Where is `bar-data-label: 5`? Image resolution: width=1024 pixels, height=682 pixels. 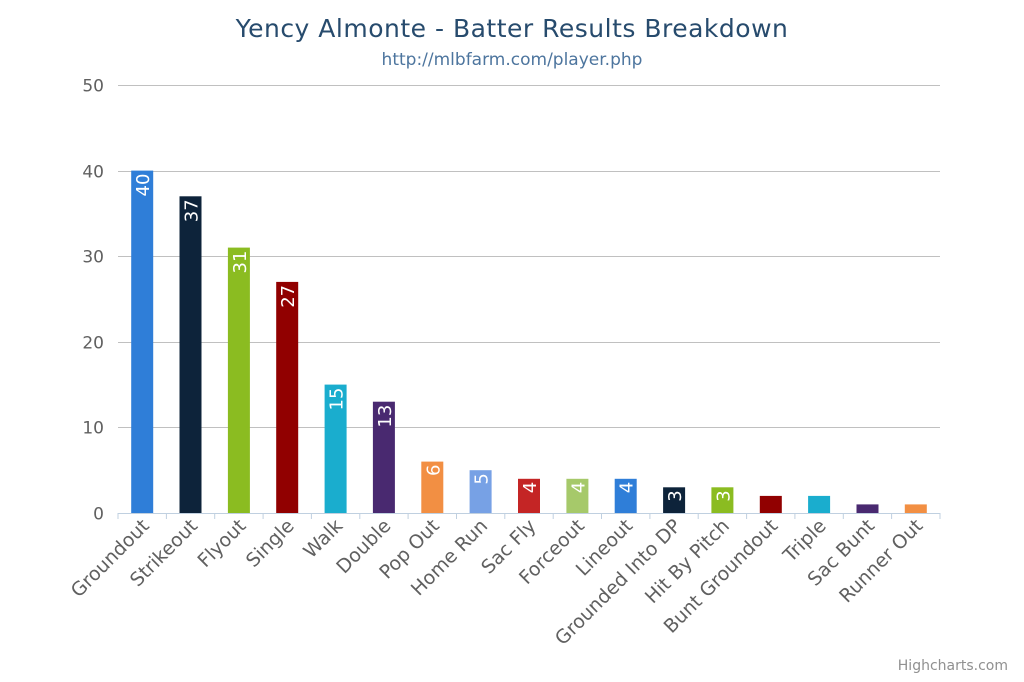 bar-data-label: 5 is located at coordinates (482, 478).